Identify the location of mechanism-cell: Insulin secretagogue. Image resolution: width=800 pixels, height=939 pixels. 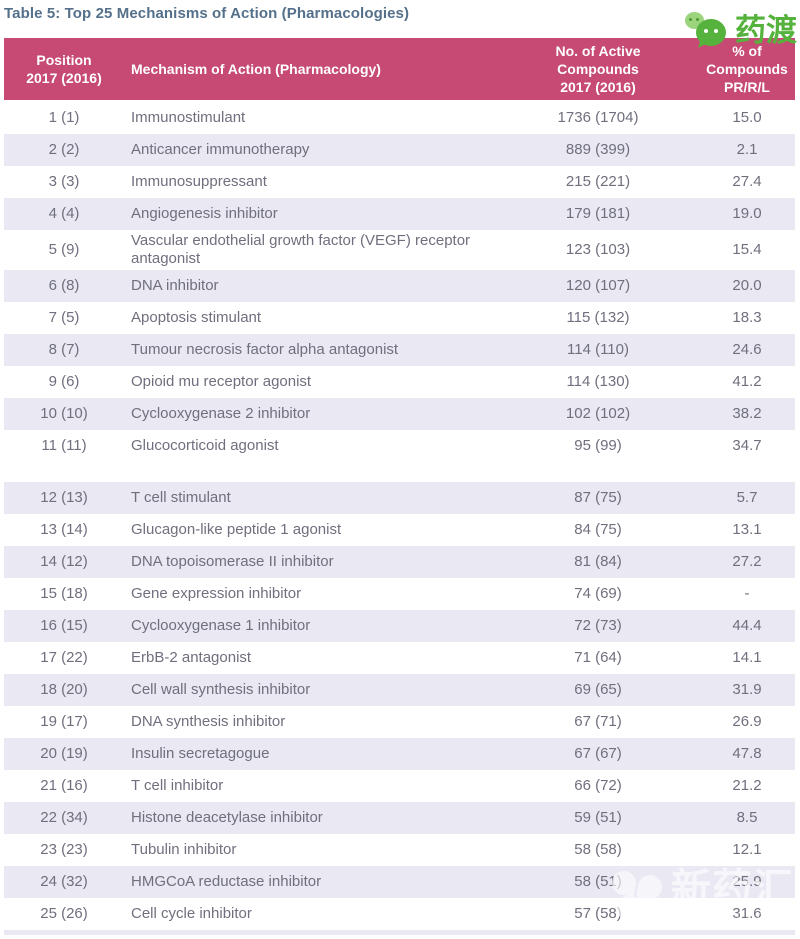
(200, 753).